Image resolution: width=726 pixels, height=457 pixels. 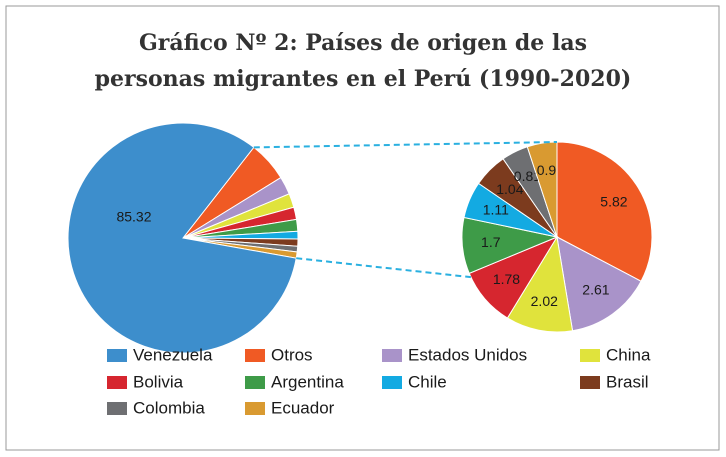 I want to click on data-label: 2.61, so click(x=595, y=290).